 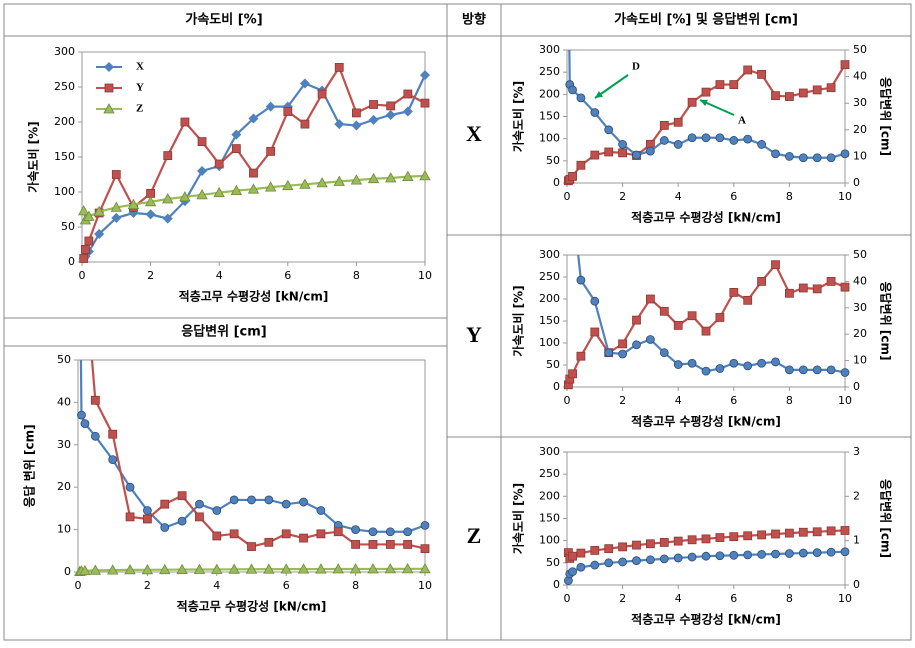 What do you see at coordinates (64, 444) in the screenshot?
I see `y-tick-label: 30` at bounding box center [64, 444].